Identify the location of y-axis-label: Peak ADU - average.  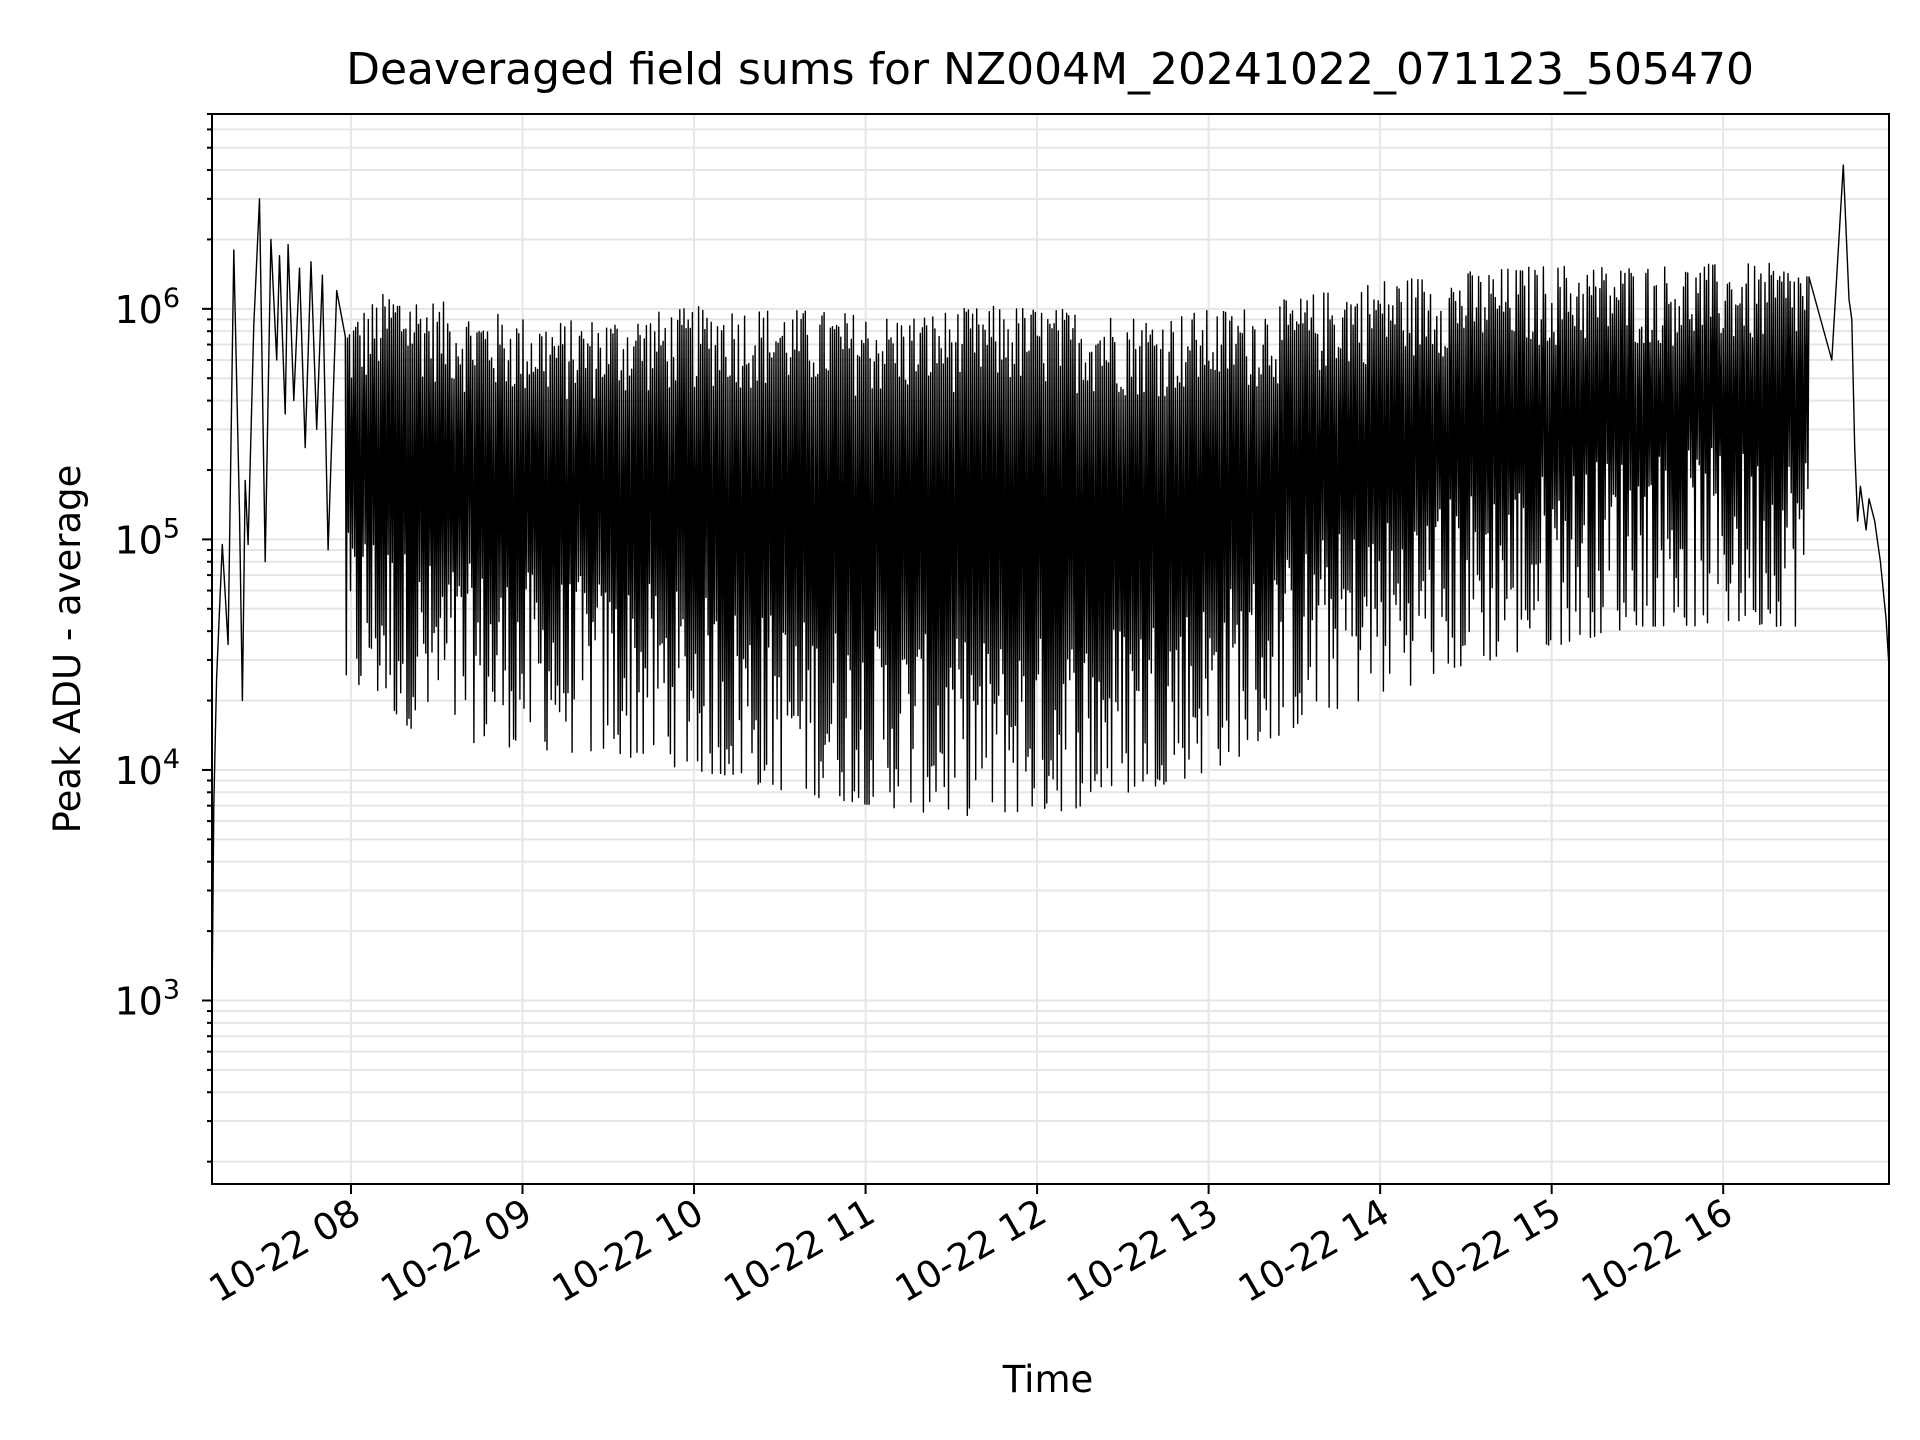
(67, 649).